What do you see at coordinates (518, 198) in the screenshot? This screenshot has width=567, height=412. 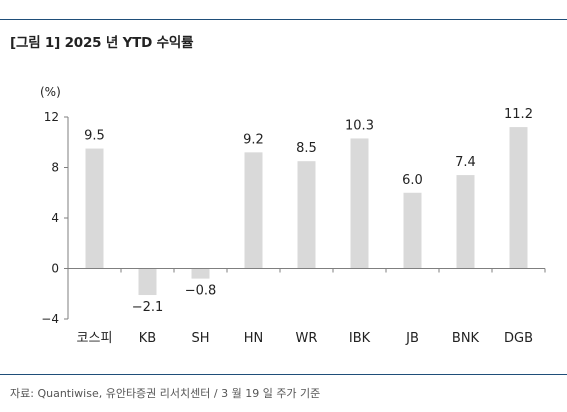 I see `bar-DGB` at bounding box center [518, 198].